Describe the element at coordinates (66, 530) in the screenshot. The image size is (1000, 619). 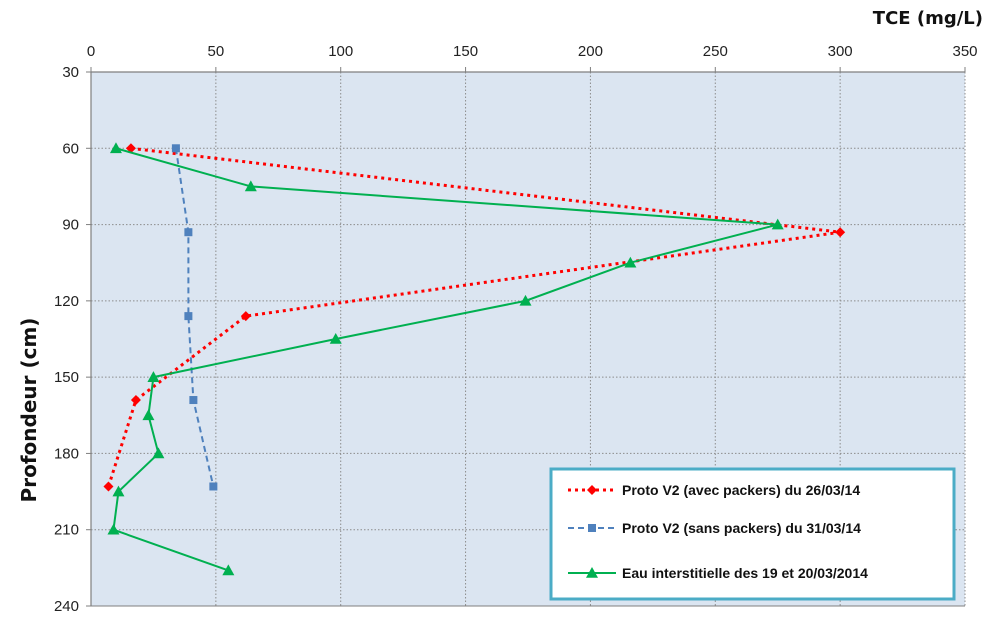
I see `y-tick-label: 210` at that location.